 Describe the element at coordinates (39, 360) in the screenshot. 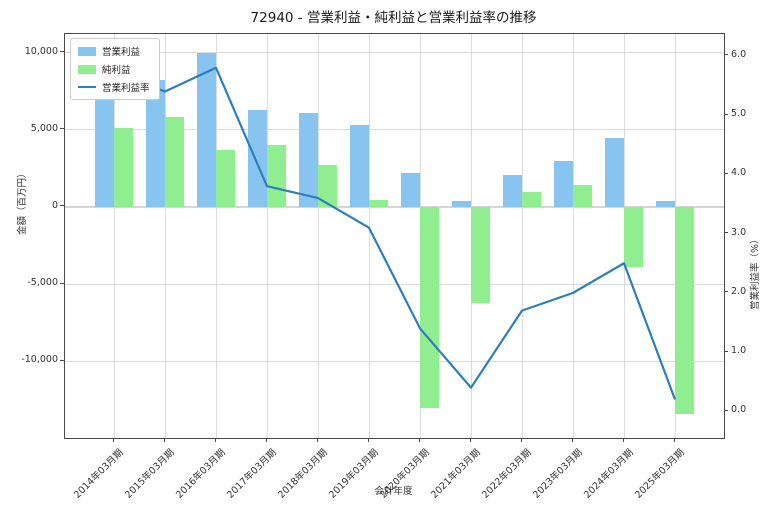

I see `y-axis-tick-label-left: -10,000` at that location.